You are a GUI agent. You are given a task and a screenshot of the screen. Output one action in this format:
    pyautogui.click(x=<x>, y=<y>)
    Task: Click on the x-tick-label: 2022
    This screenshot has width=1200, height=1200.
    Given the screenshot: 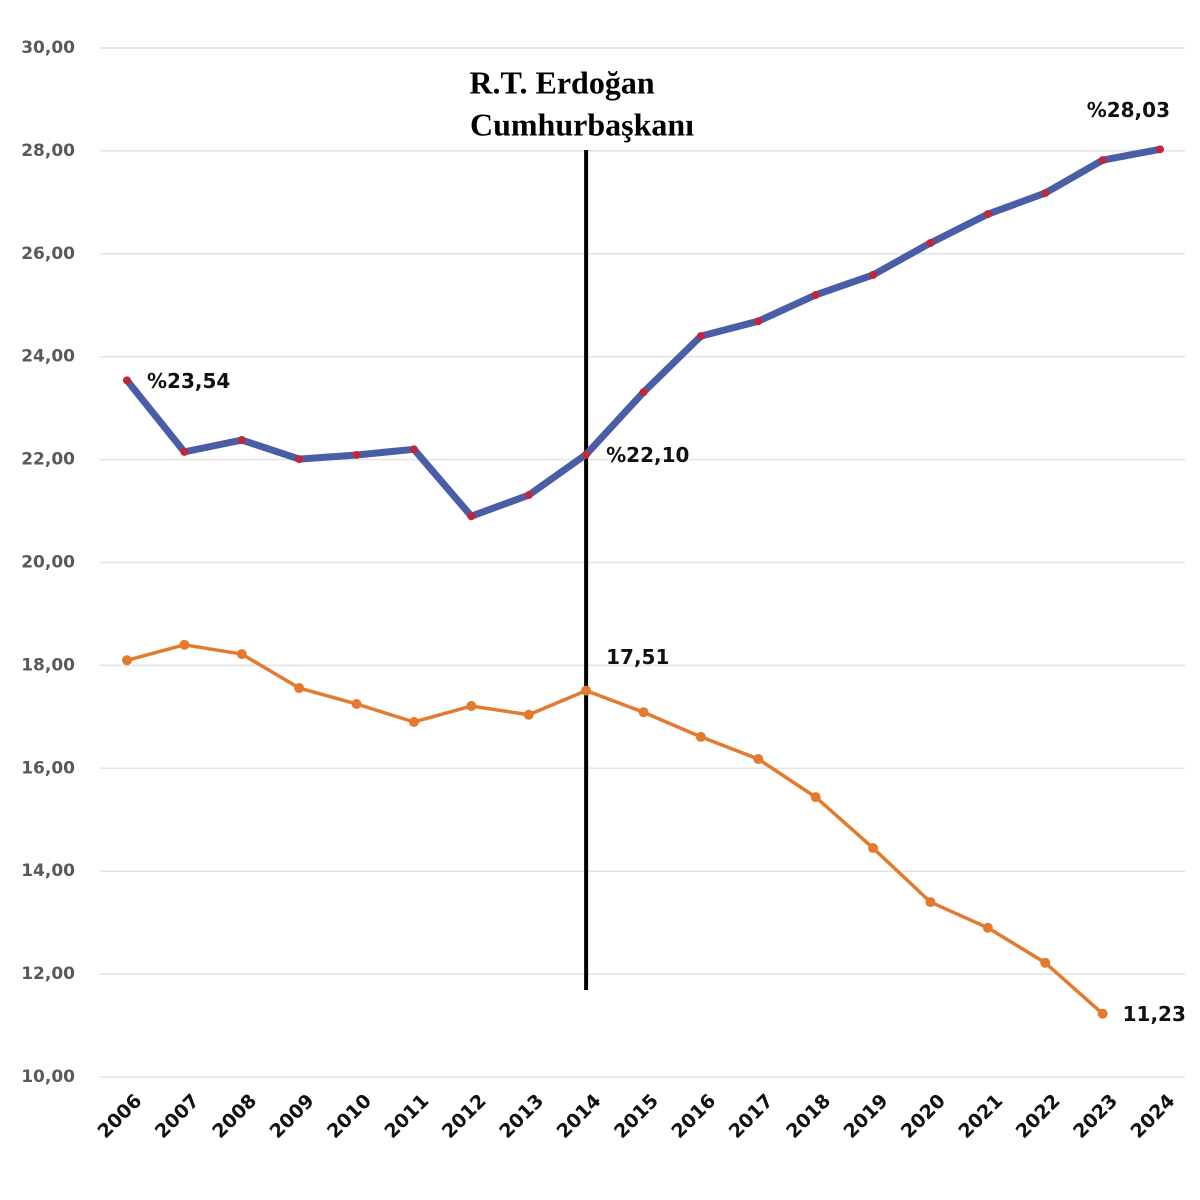 What is the action you would take?
    pyautogui.click(x=1038, y=1116)
    